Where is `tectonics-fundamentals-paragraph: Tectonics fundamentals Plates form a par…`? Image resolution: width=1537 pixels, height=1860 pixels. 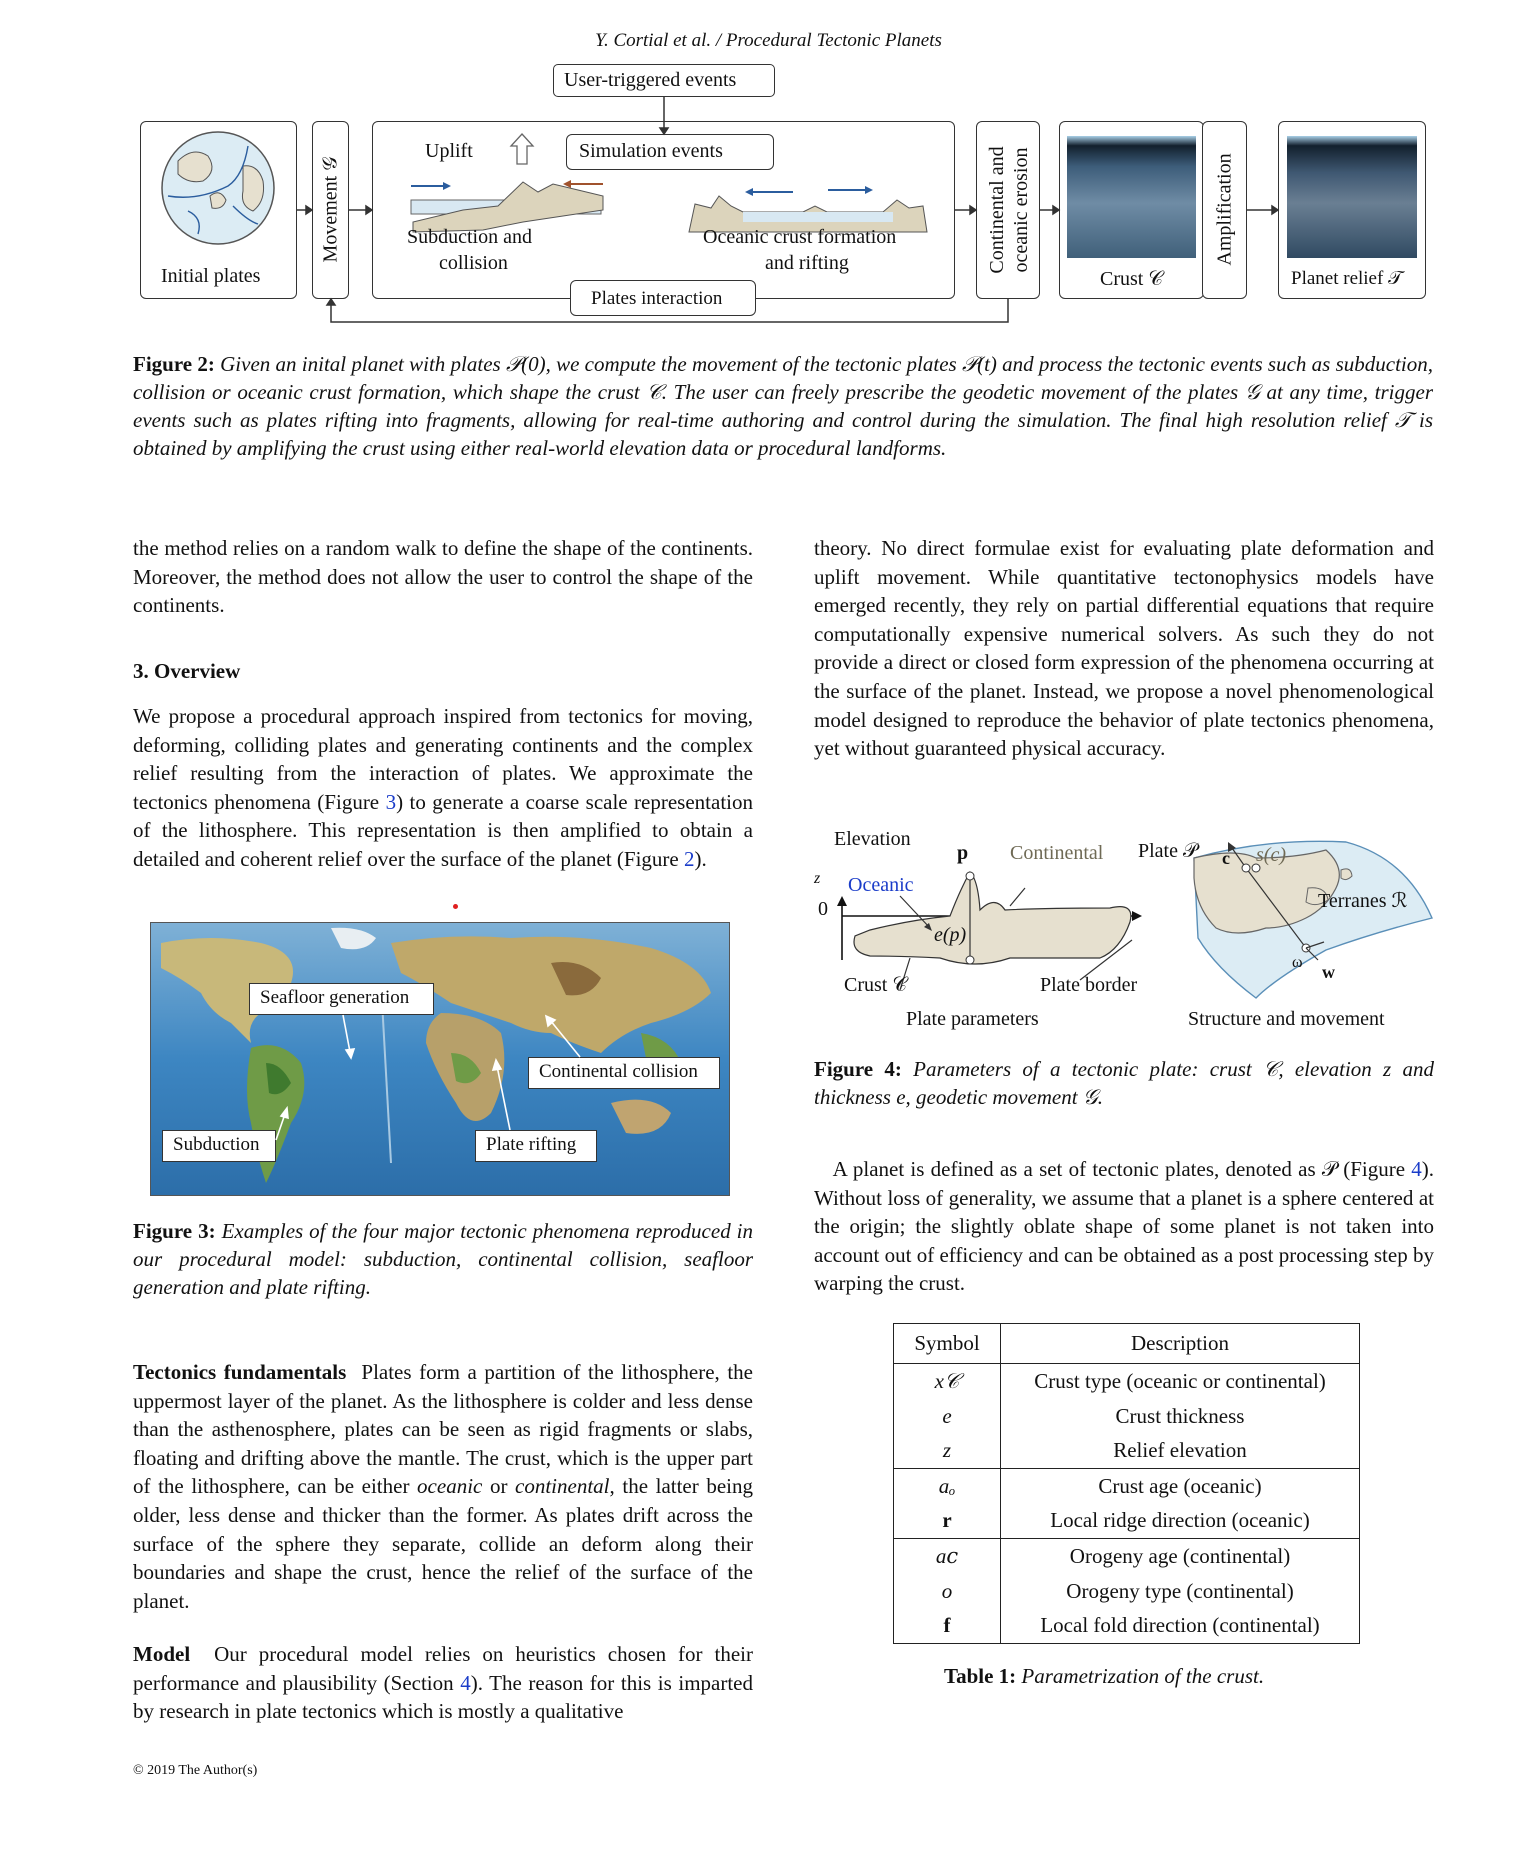 tectonics-fundamentals-paragraph: Tectonics fundamentals Plates form a par… is located at coordinates (443, 1486).